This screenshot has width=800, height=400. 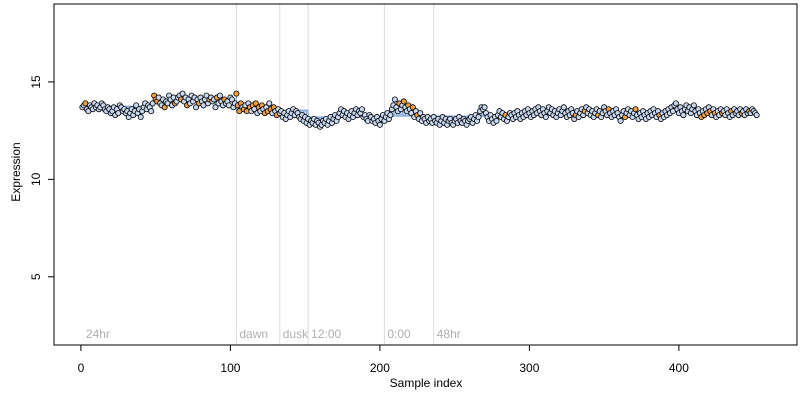 I want to click on y-axis: 5 10 15, so click(x=41, y=177).